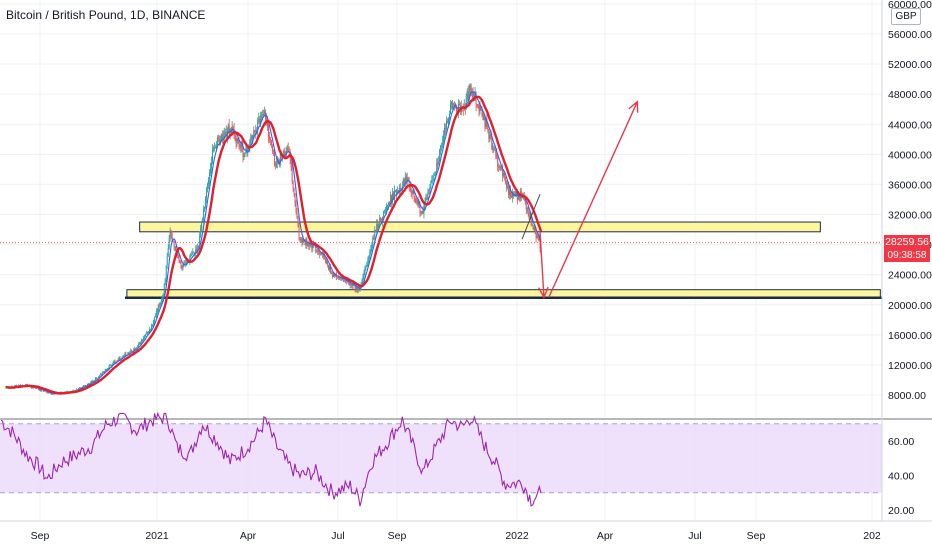 The image size is (932, 550). Describe the element at coordinates (872, 536) in the screenshot. I see `time-tick-label: 202` at that location.